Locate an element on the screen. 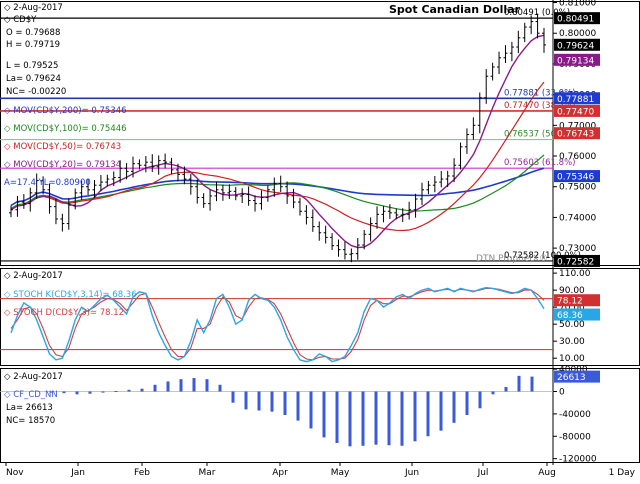  level-label-3: 0.76537 (50.0%) is located at coordinates (540, 135).